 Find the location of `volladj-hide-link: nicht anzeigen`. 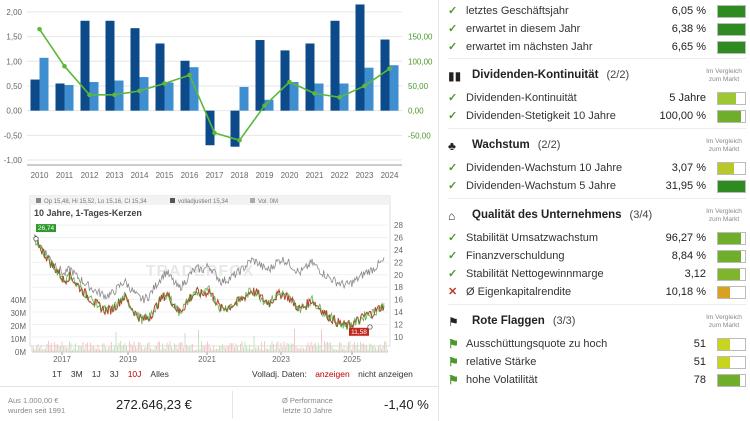

volladj-hide-link: nicht anzeigen is located at coordinates (385, 374).